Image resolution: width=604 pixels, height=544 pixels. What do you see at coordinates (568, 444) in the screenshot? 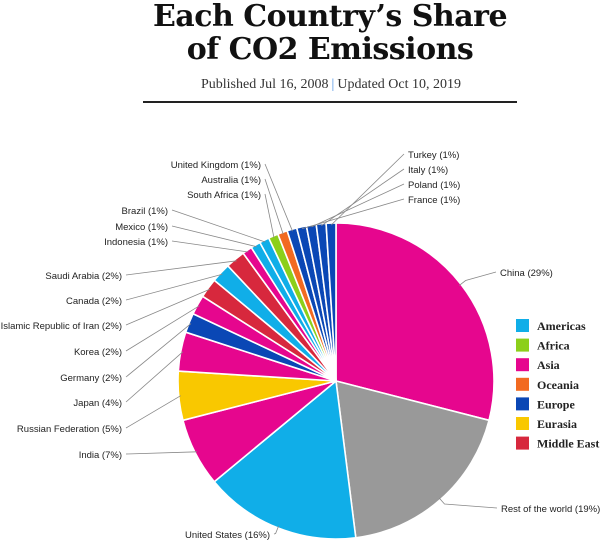
I see `legend-label-middle-east: Middle East` at bounding box center [568, 444].